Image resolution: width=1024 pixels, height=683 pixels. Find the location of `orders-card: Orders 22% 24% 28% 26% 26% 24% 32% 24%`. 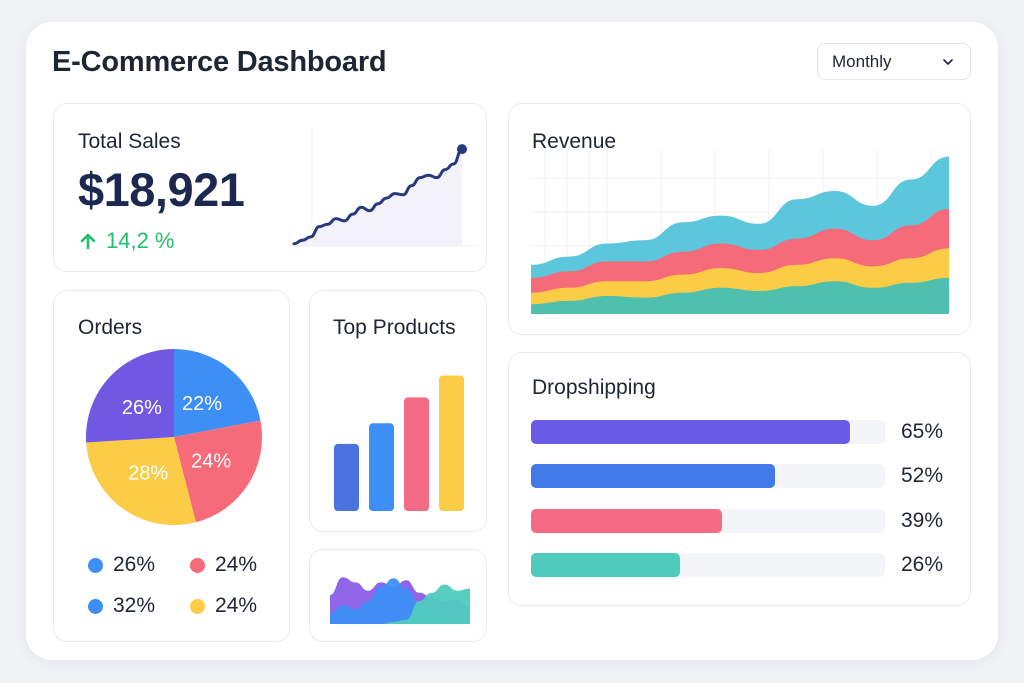

orders-card: Orders 22% 24% 28% 26% 26% 24% 32% 24% is located at coordinates (171, 466).